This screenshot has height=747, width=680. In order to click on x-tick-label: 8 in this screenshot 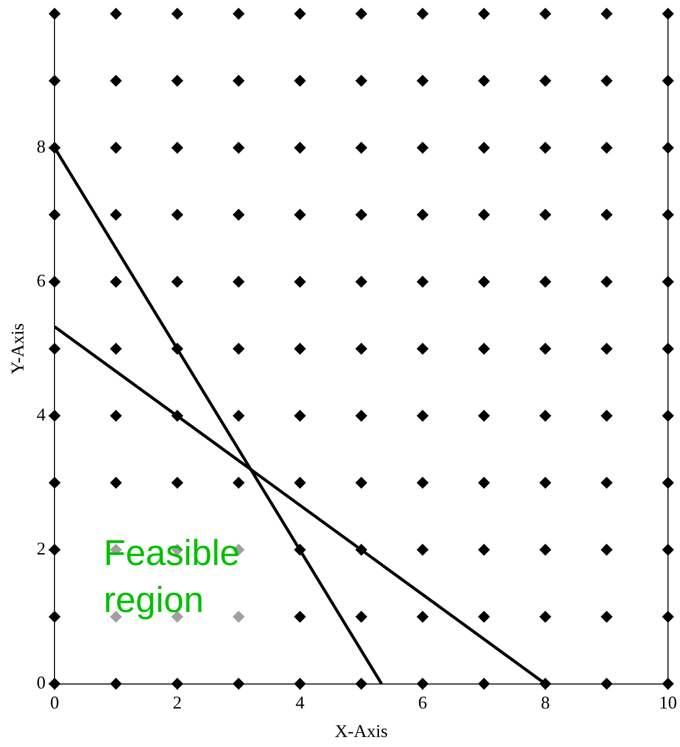, I will do `click(545, 702)`.